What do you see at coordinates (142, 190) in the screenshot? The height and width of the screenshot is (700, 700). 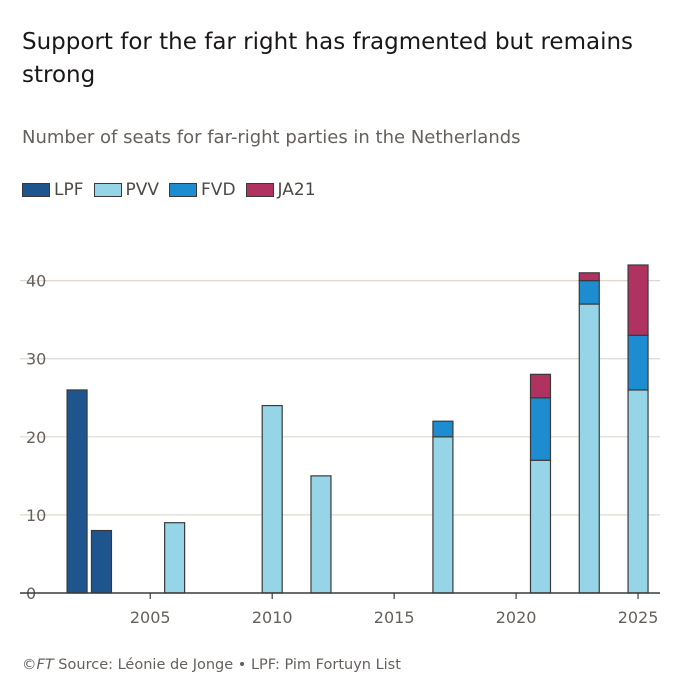 I see `legend-label-pvv: PVV` at bounding box center [142, 190].